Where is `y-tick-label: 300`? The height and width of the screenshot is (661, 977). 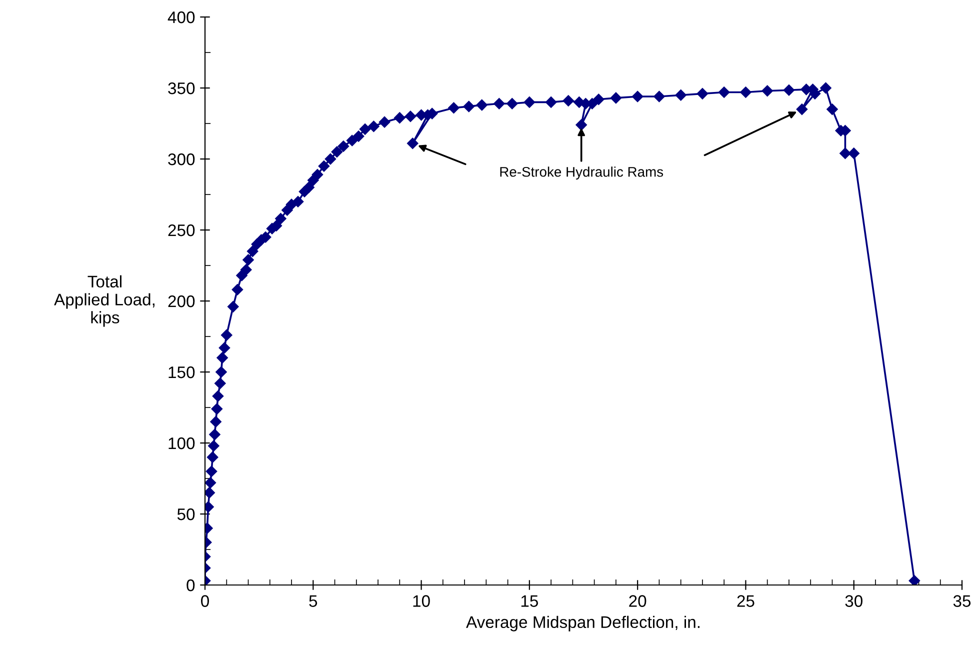
y-tick-label: 300 is located at coordinates (181, 159).